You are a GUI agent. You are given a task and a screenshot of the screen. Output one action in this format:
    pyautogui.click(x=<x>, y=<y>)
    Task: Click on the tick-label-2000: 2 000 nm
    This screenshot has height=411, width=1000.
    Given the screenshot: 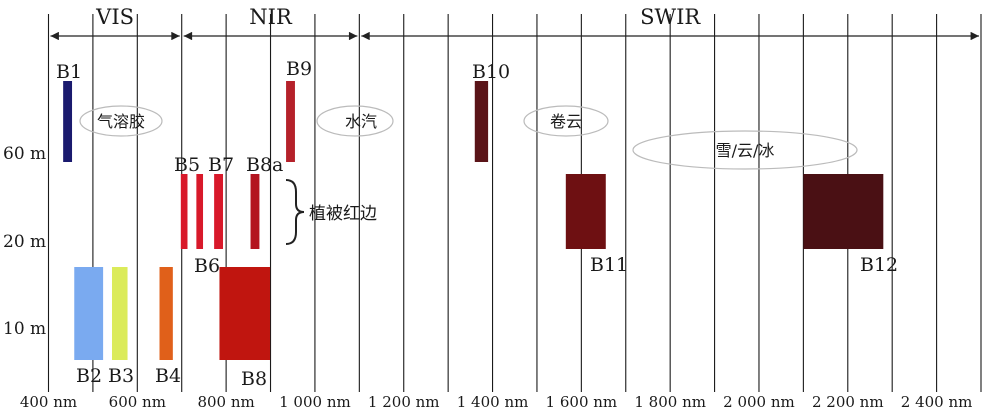 What is the action you would take?
    pyautogui.click(x=759, y=402)
    